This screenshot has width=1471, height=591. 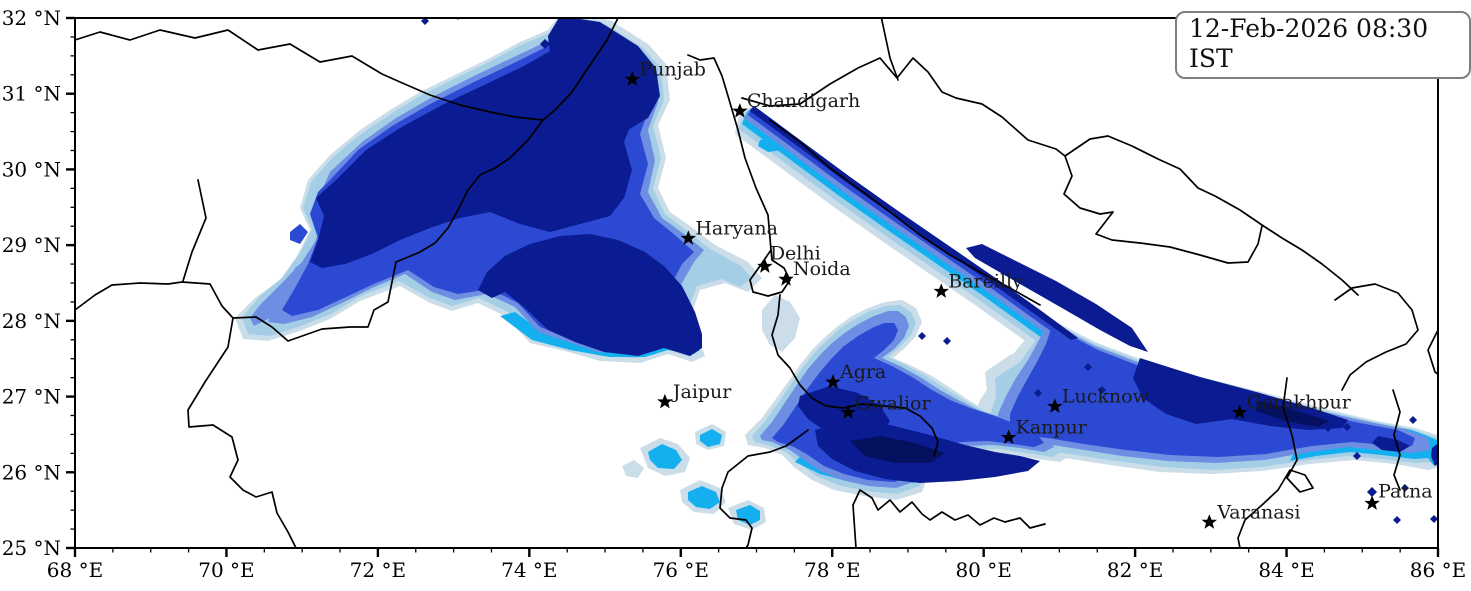 What do you see at coordinates (803, 101) in the screenshot?
I see `city-label: Chandigarh` at bounding box center [803, 101].